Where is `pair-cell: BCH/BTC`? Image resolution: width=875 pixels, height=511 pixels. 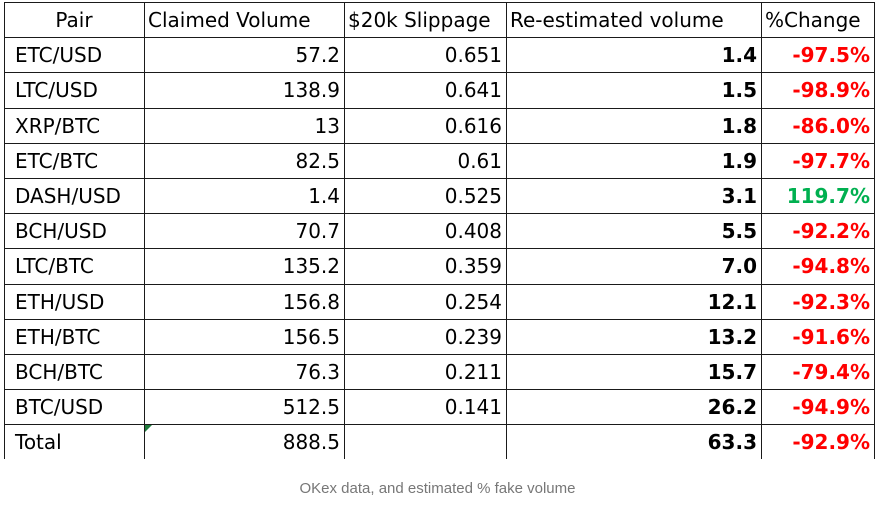
pair-cell: BCH/BTC is located at coordinates (74, 372).